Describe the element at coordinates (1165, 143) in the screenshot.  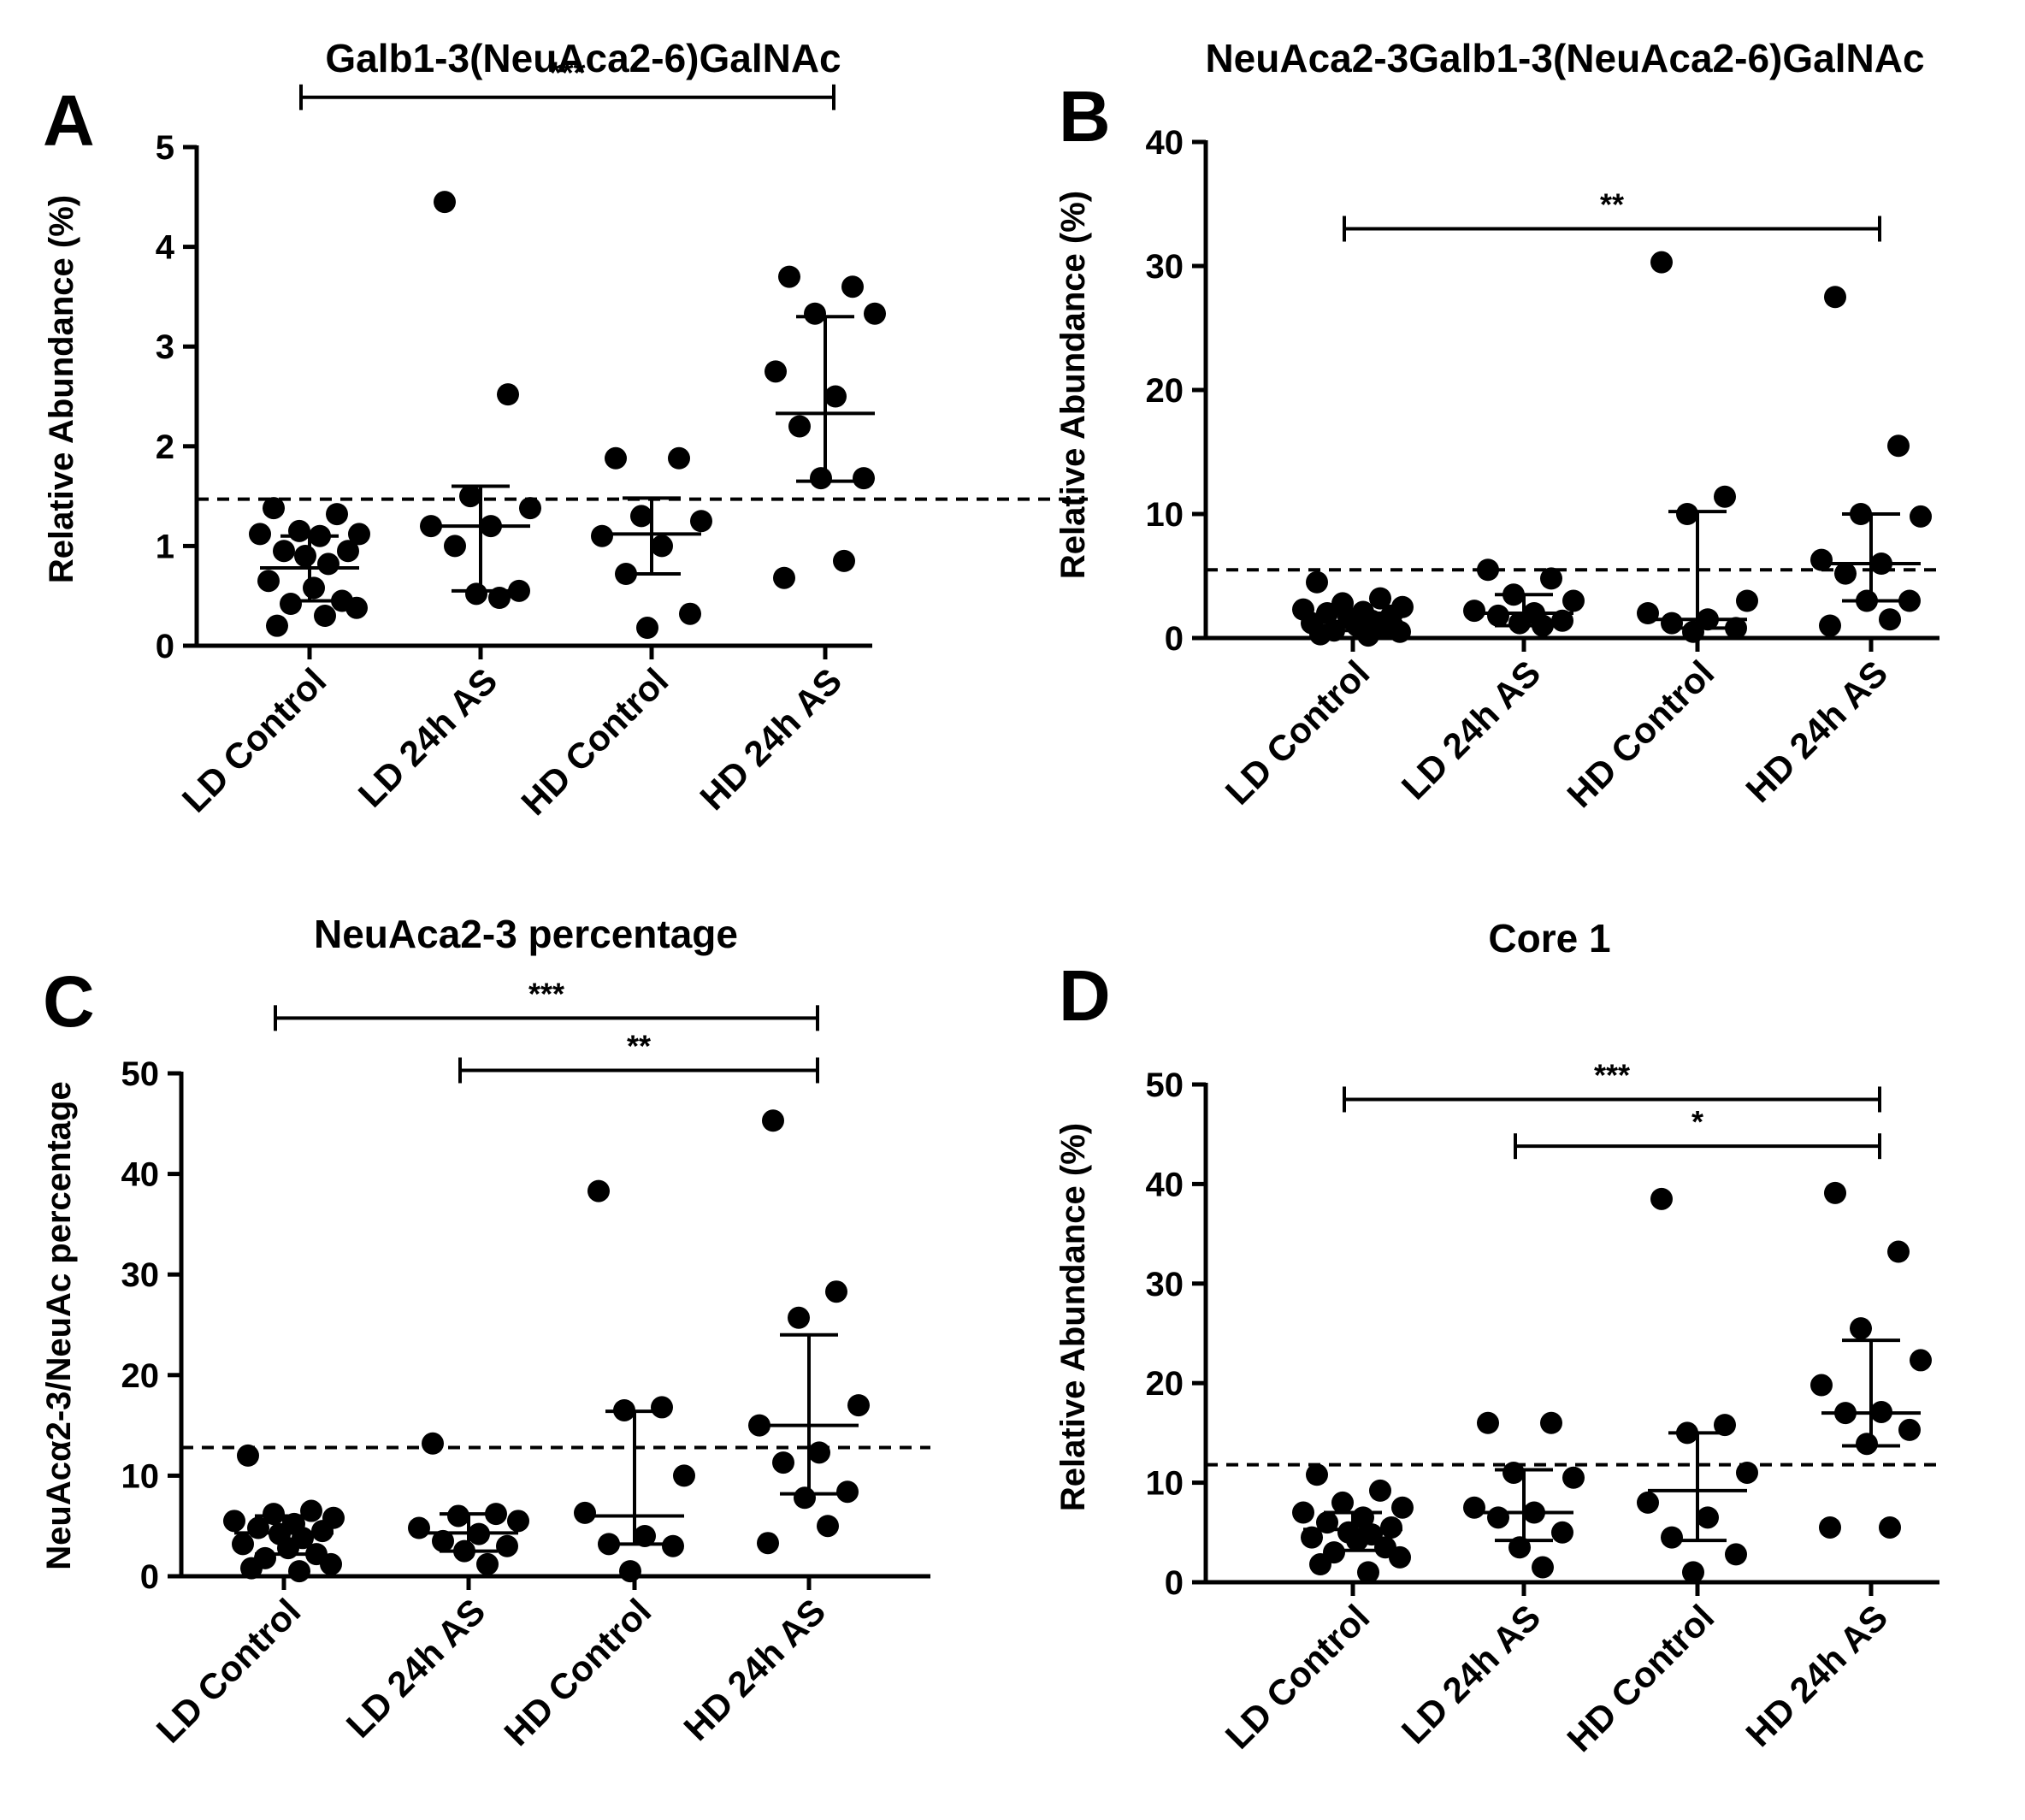
I see `panel-b-y-tick-label: 40` at that location.